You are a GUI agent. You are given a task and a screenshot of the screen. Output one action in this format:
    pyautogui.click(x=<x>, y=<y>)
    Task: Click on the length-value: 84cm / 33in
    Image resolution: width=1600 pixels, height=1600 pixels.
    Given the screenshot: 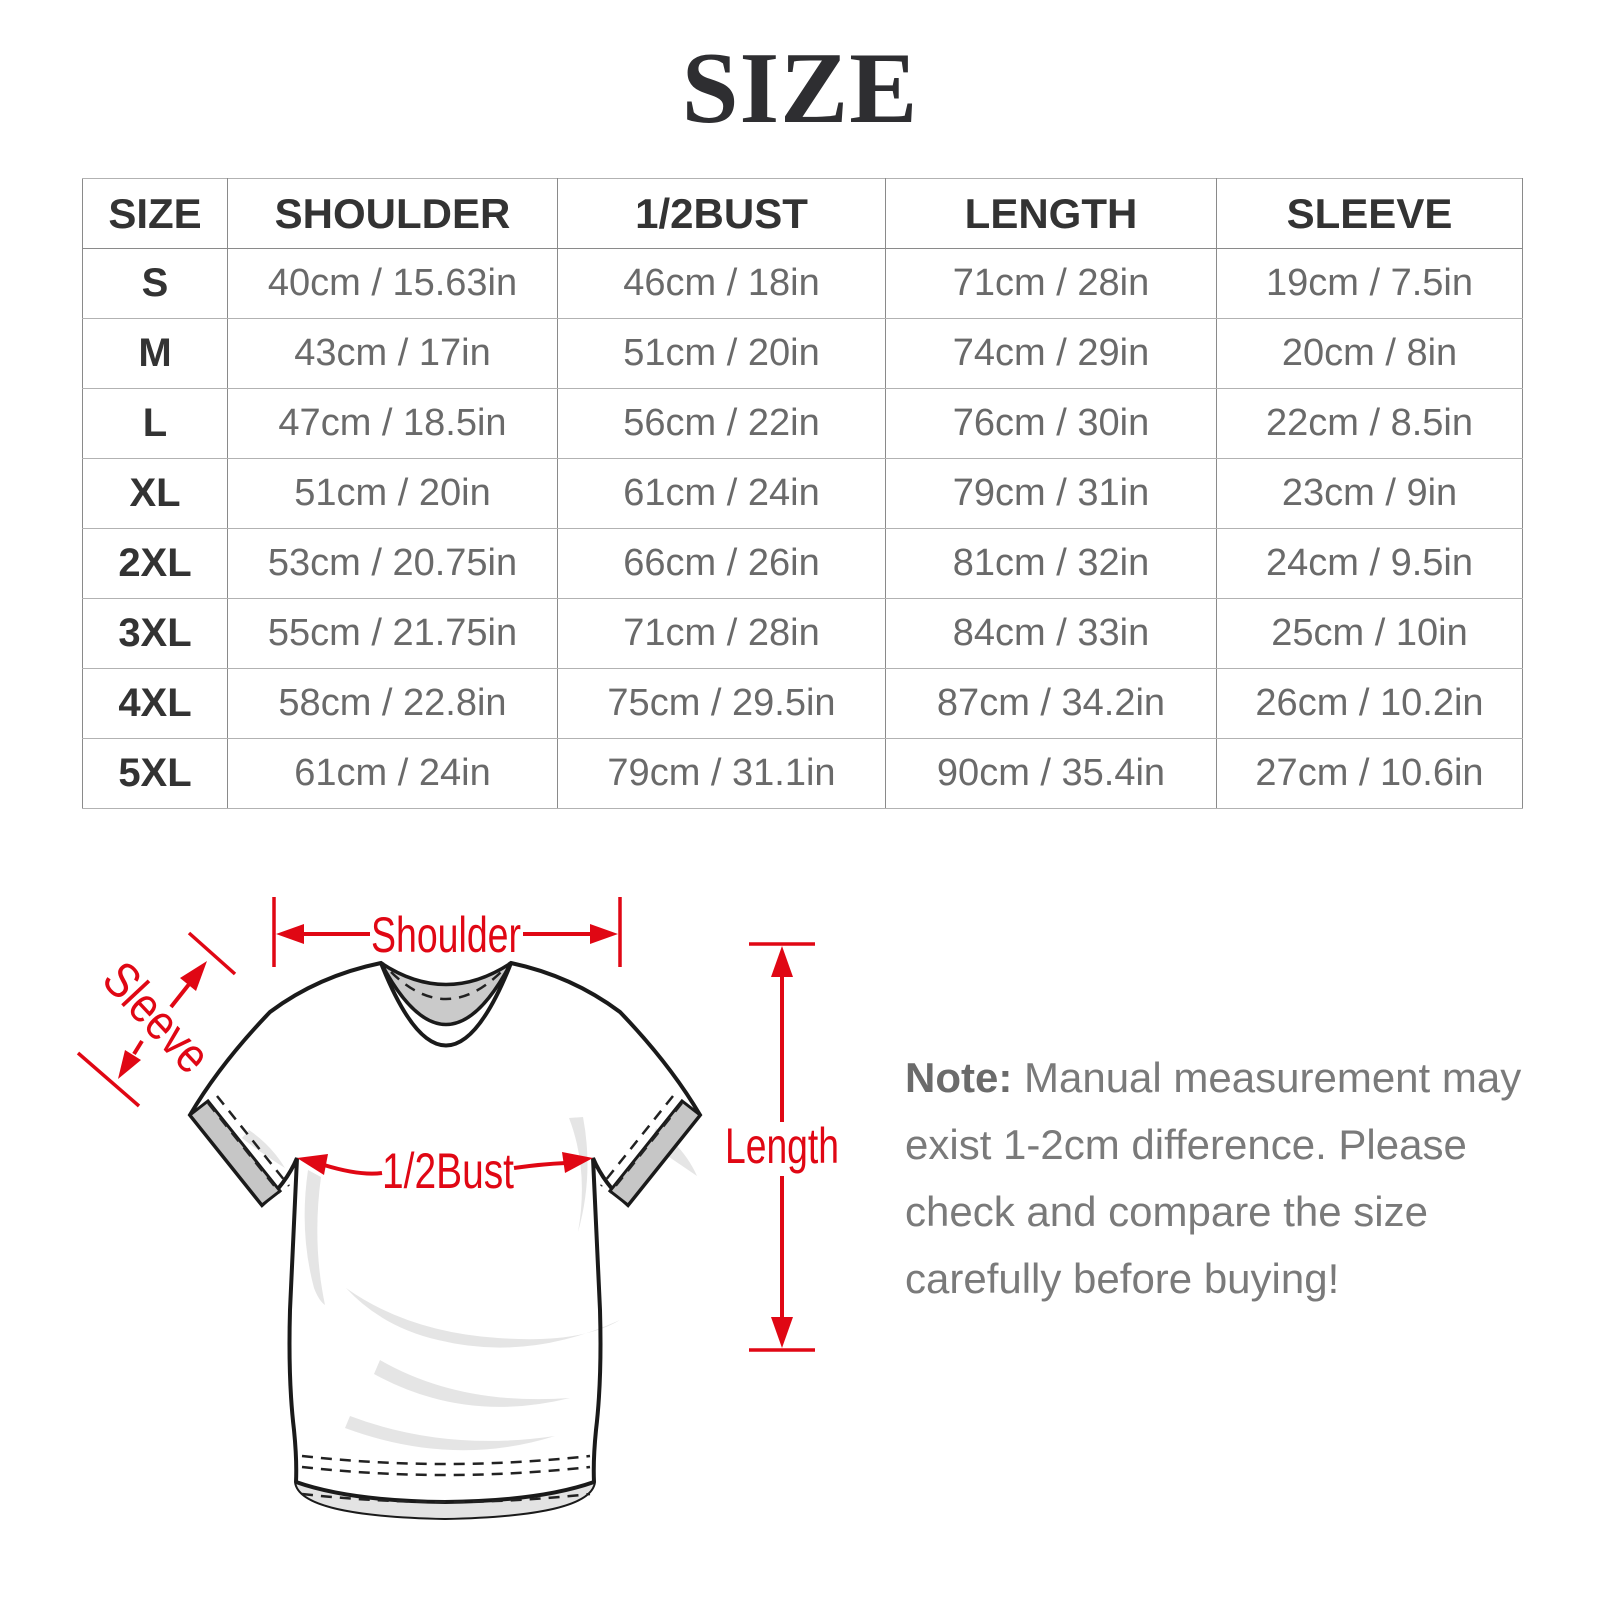 What is the action you would take?
    pyautogui.click(x=1051, y=633)
    